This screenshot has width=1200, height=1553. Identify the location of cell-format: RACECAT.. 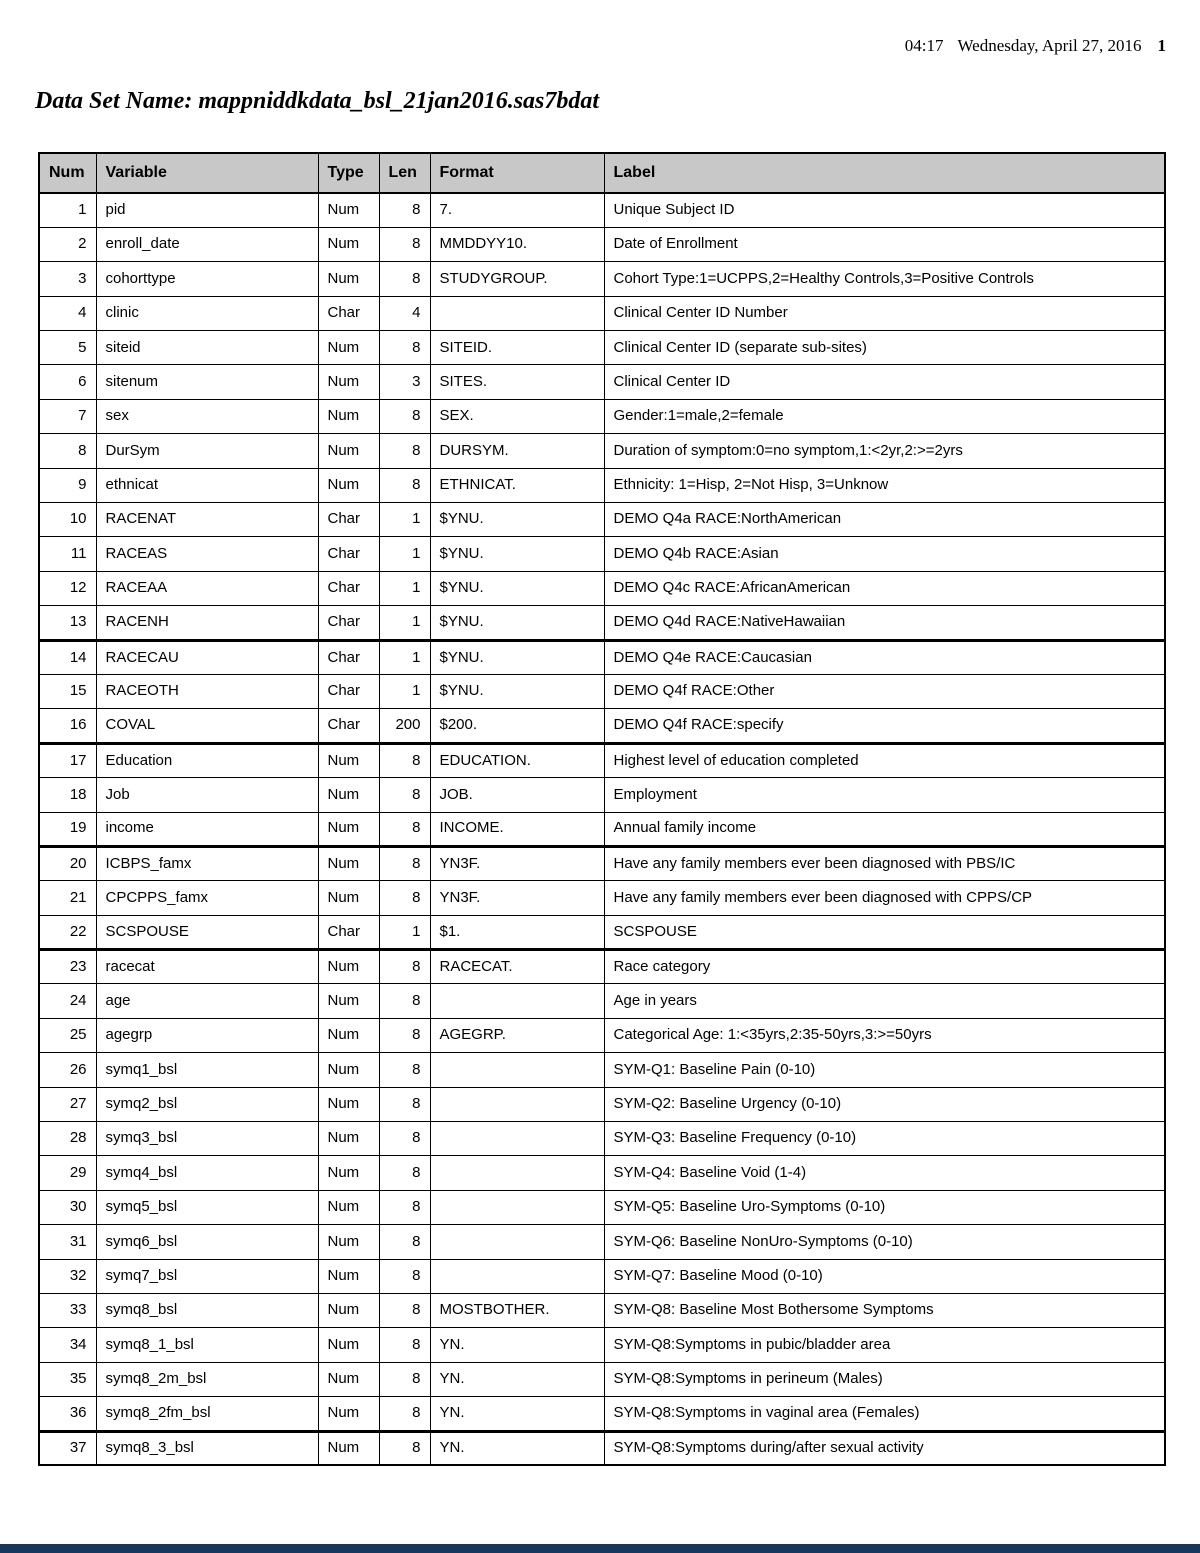
(517, 967).